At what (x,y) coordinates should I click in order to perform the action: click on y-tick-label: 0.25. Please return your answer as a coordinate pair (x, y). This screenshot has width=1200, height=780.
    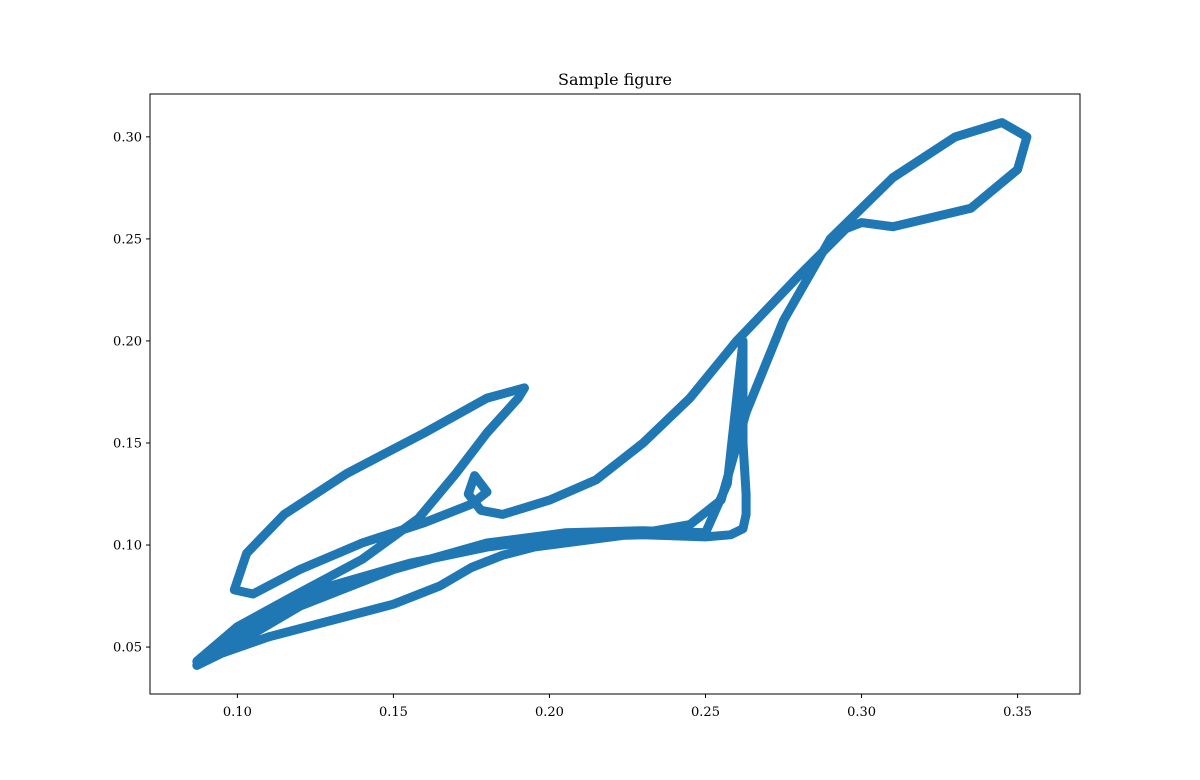
    Looking at the image, I should click on (127, 239).